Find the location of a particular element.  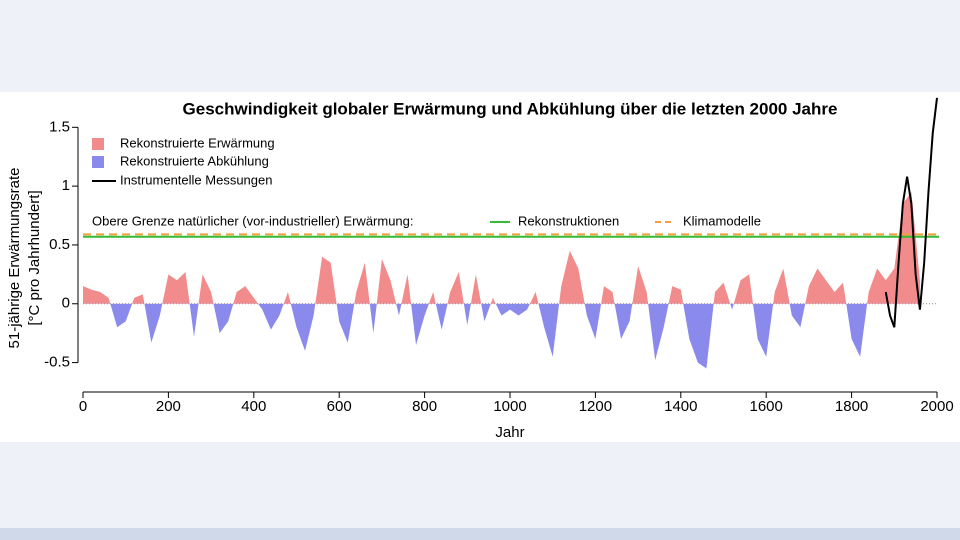

y-tick-label: 1.5 is located at coordinates (59, 126).